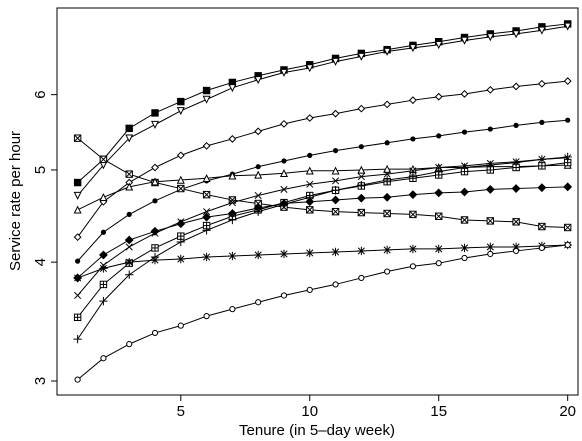 The width and height of the screenshot is (582, 441). Describe the element at coordinates (40, 262) in the screenshot. I see `y-tick-label: 4` at that location.